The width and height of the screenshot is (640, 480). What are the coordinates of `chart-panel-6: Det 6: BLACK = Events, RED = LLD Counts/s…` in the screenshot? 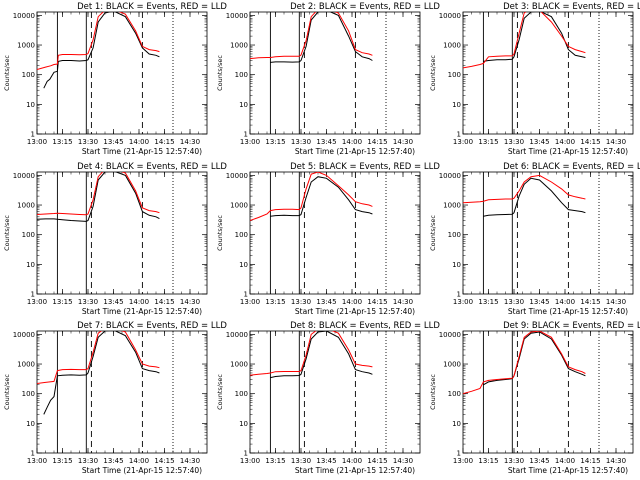 It's located at (534, 239).